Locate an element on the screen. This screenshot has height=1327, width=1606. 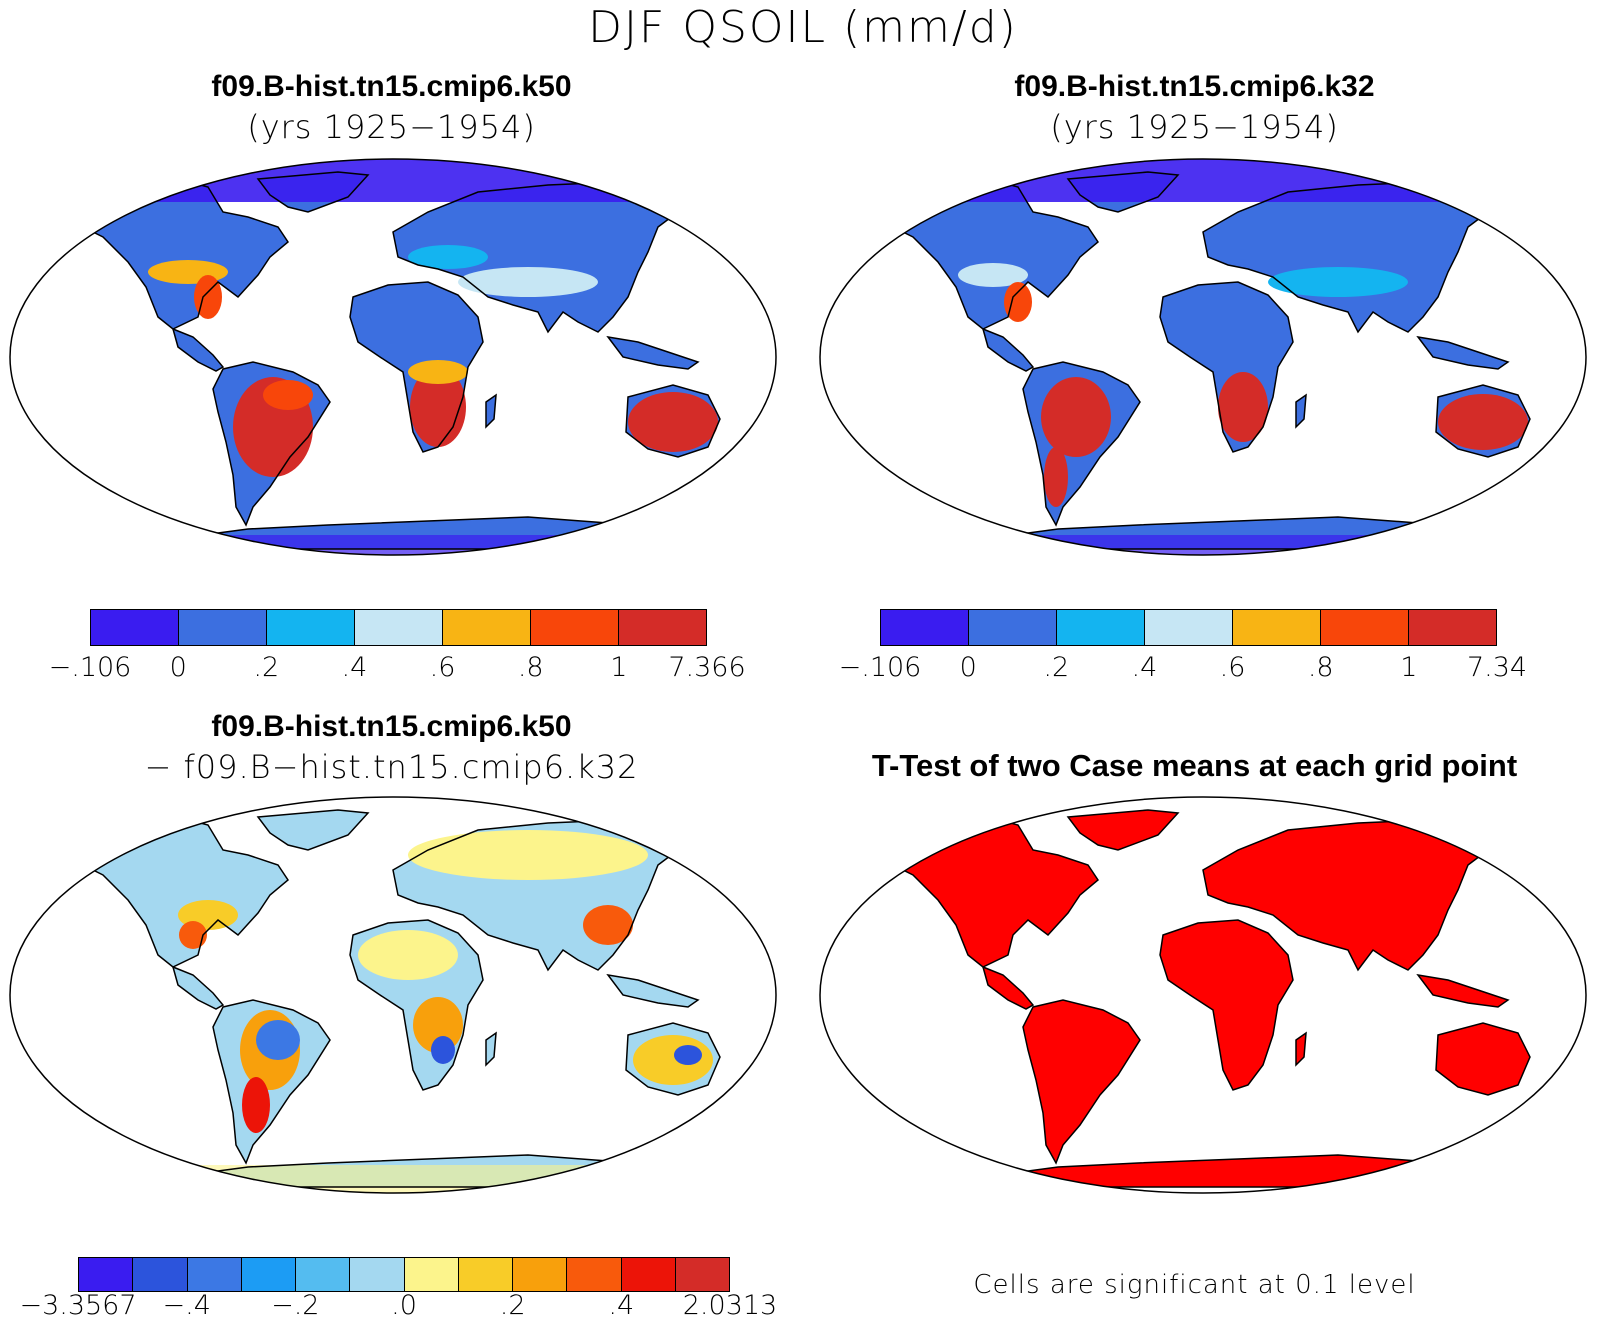
colorbar-label: −3.3567 is located at coordinates (78, 1305).